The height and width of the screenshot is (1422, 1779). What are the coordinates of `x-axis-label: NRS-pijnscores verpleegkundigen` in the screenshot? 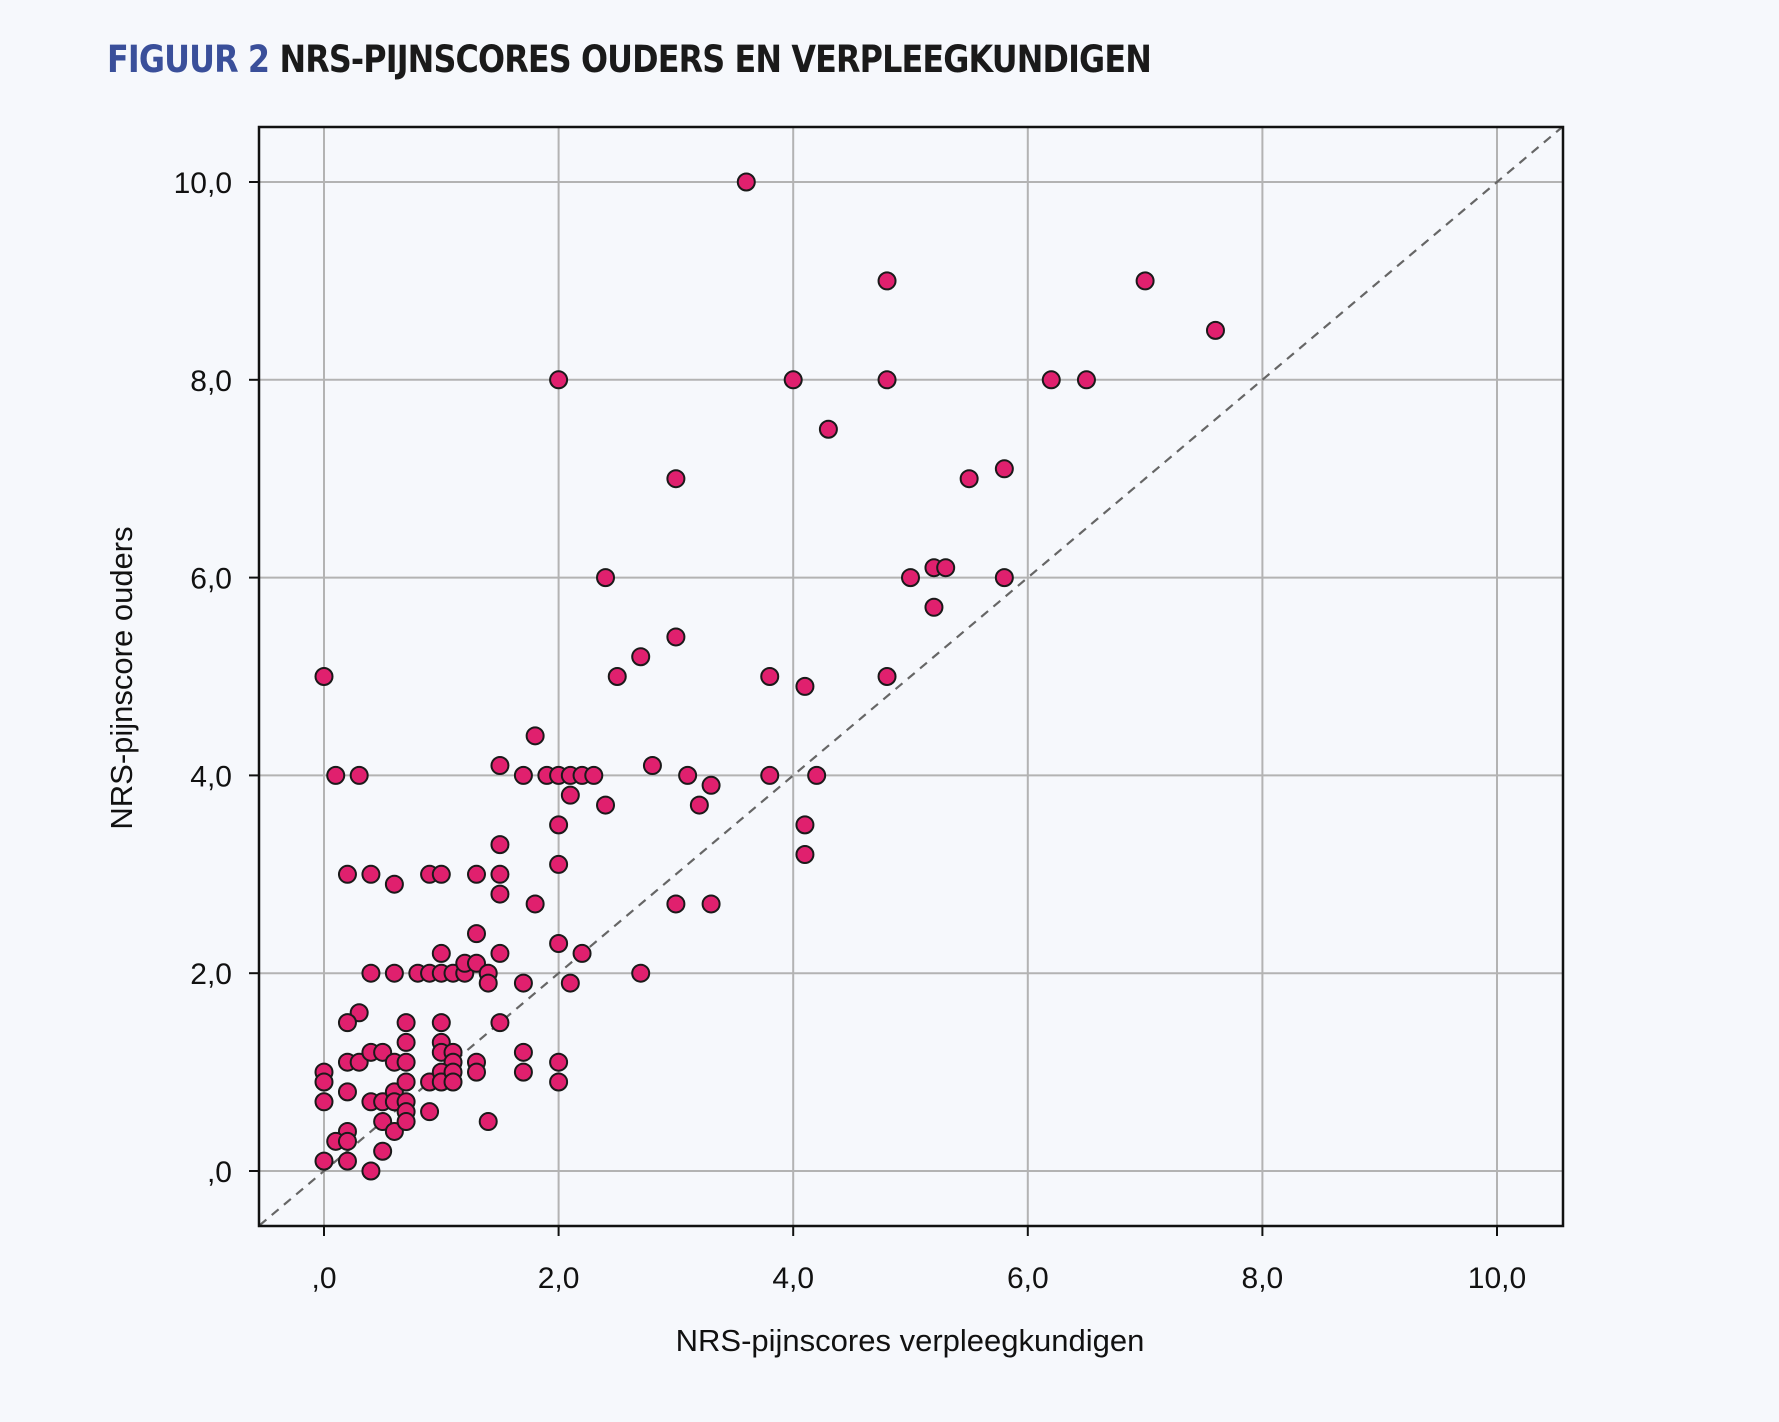 It's located at (910, 1340).